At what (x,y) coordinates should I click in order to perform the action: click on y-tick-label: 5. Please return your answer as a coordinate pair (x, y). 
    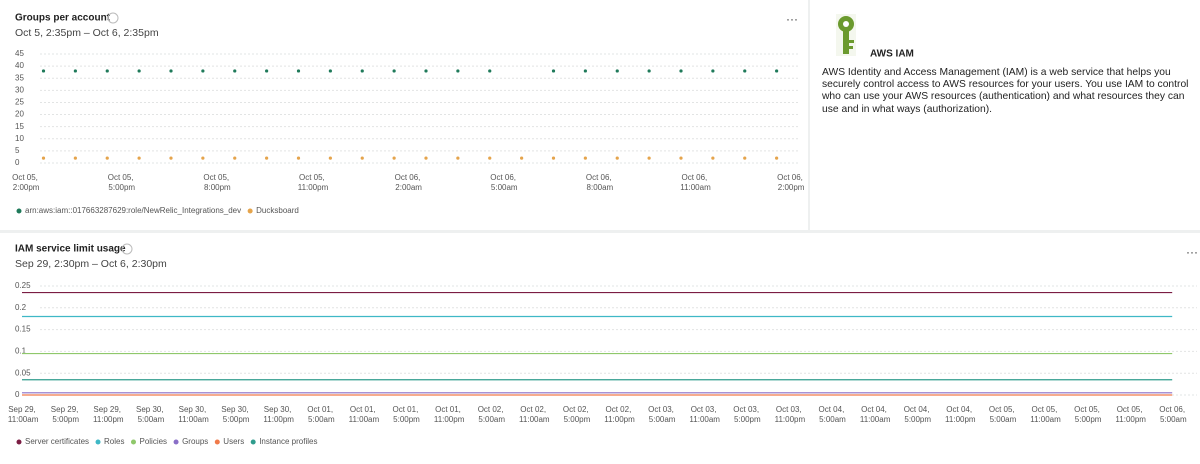
    Looking at the image, I should click on (17, 150).